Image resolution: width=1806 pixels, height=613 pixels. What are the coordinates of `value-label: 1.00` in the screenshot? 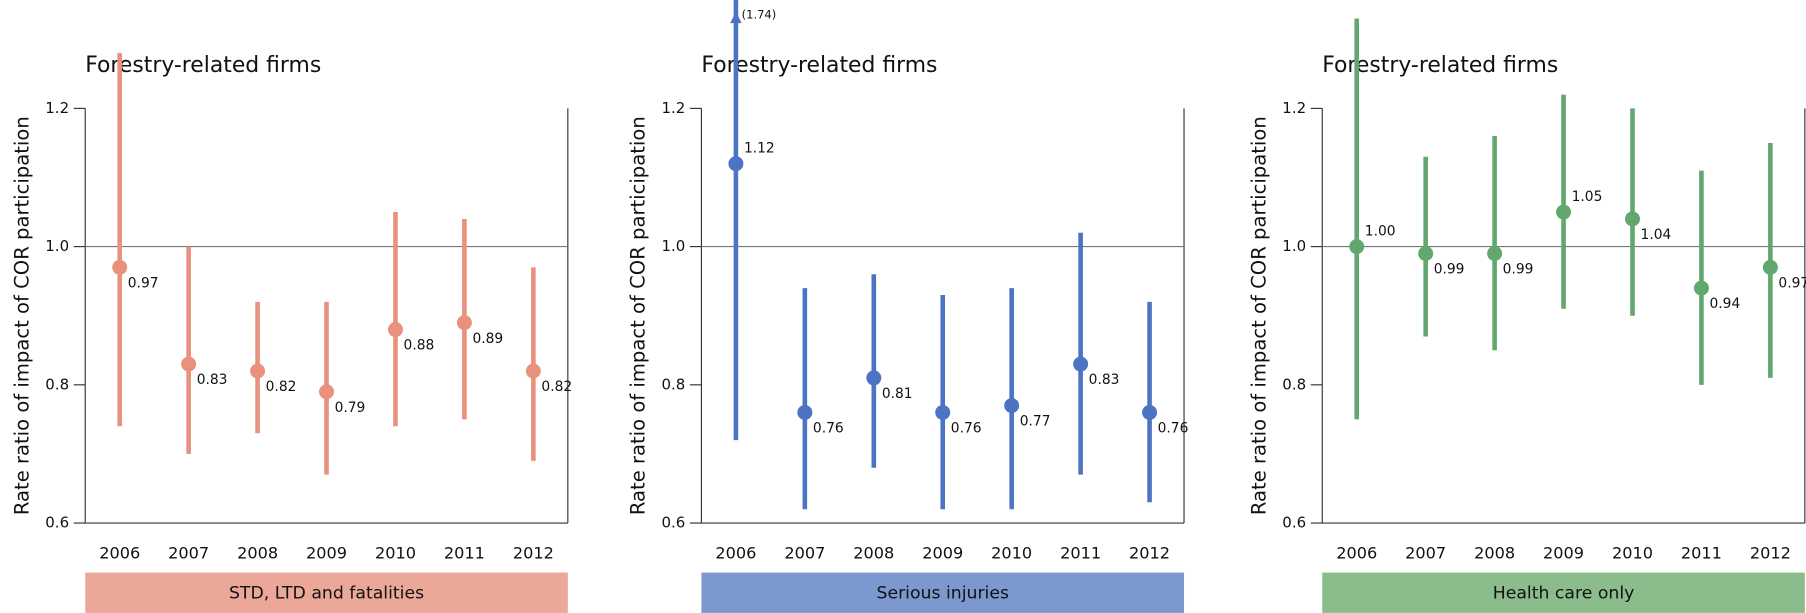 It's located at (1380, 232).